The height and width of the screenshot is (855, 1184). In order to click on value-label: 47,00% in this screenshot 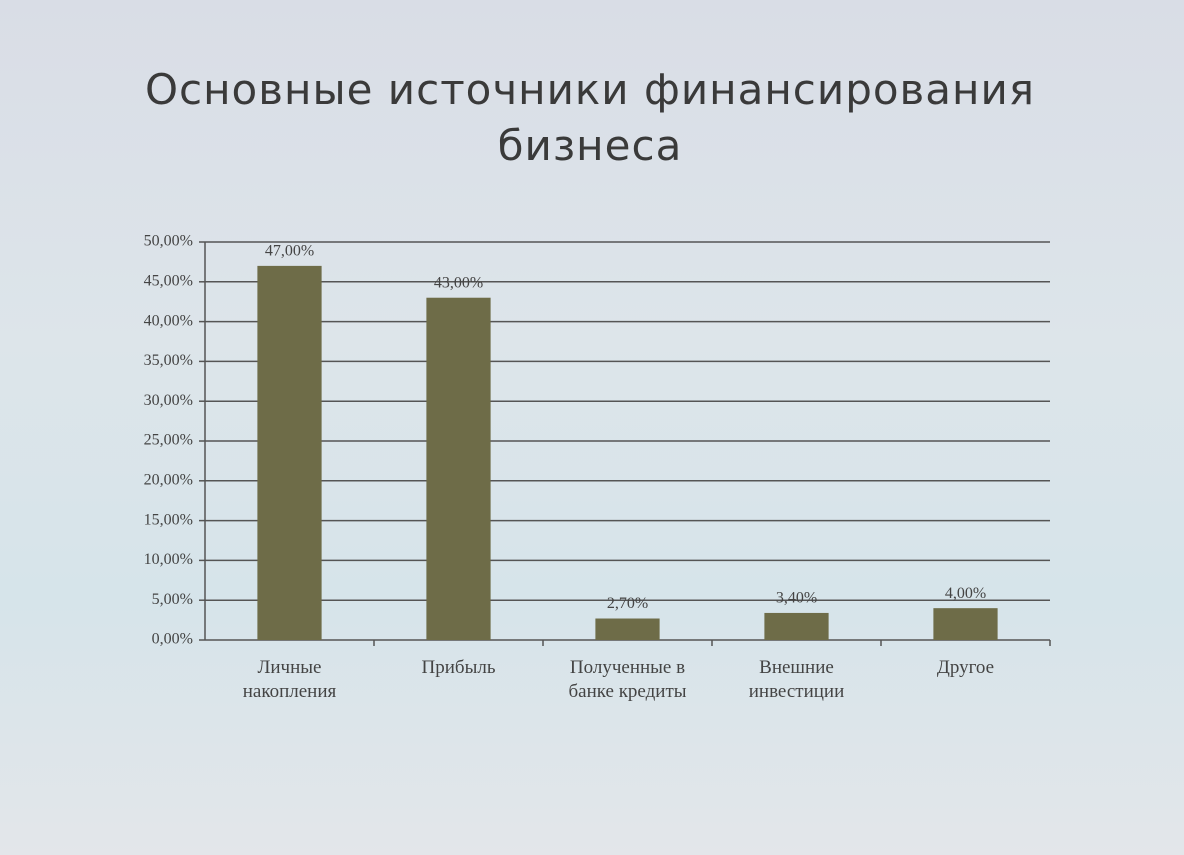, I will do `click(289, 251)`.